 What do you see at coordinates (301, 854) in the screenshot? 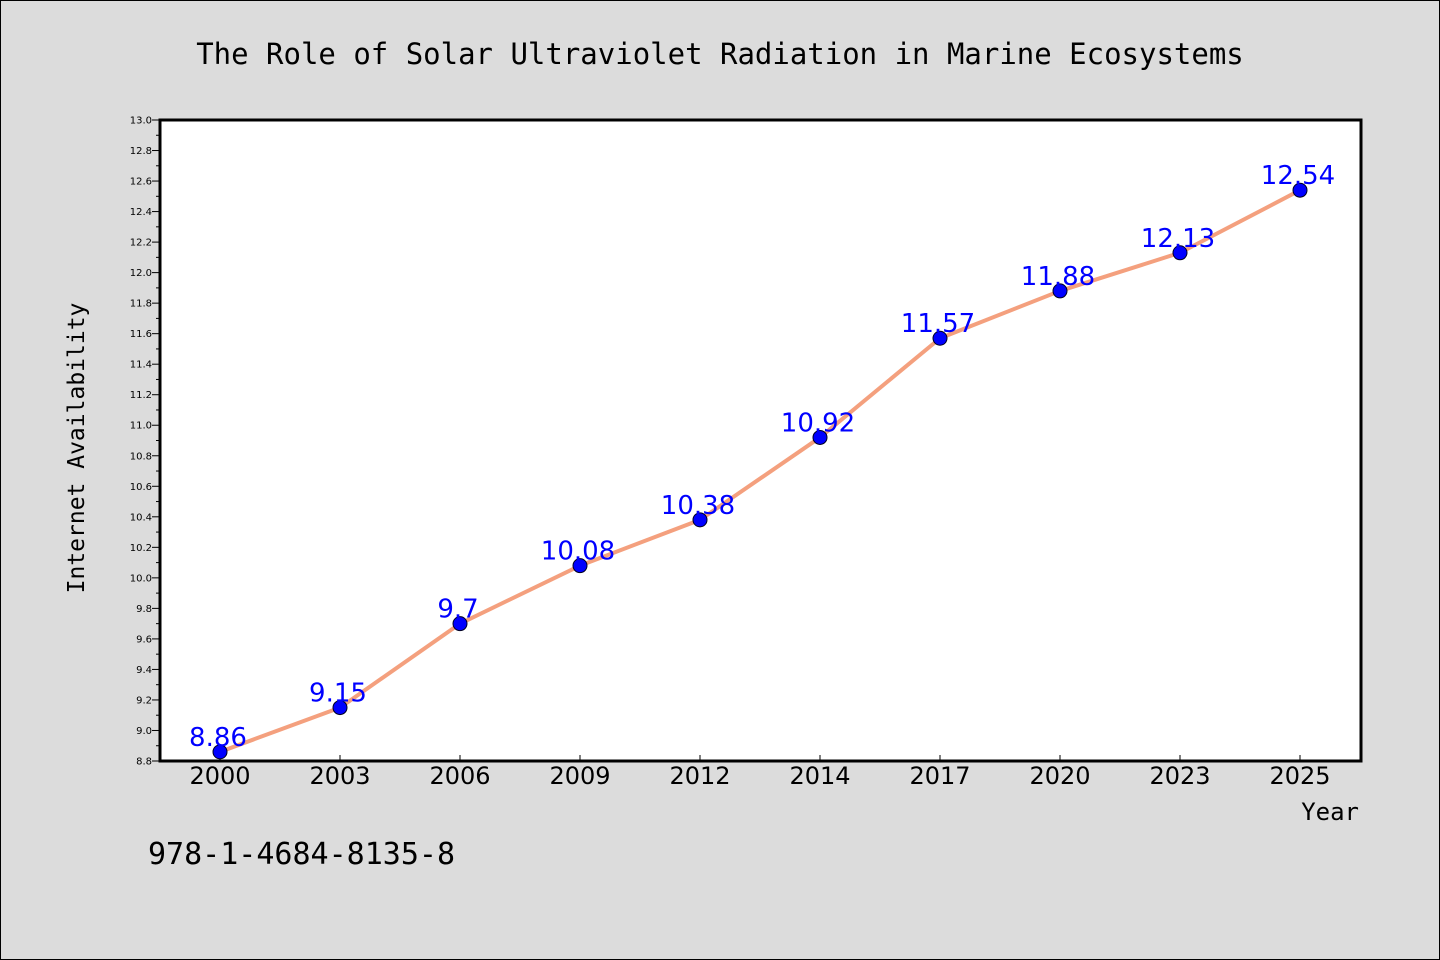
I see `isbn-footer: 978-1-4684-8135-8` at bounding box center [301, 854].